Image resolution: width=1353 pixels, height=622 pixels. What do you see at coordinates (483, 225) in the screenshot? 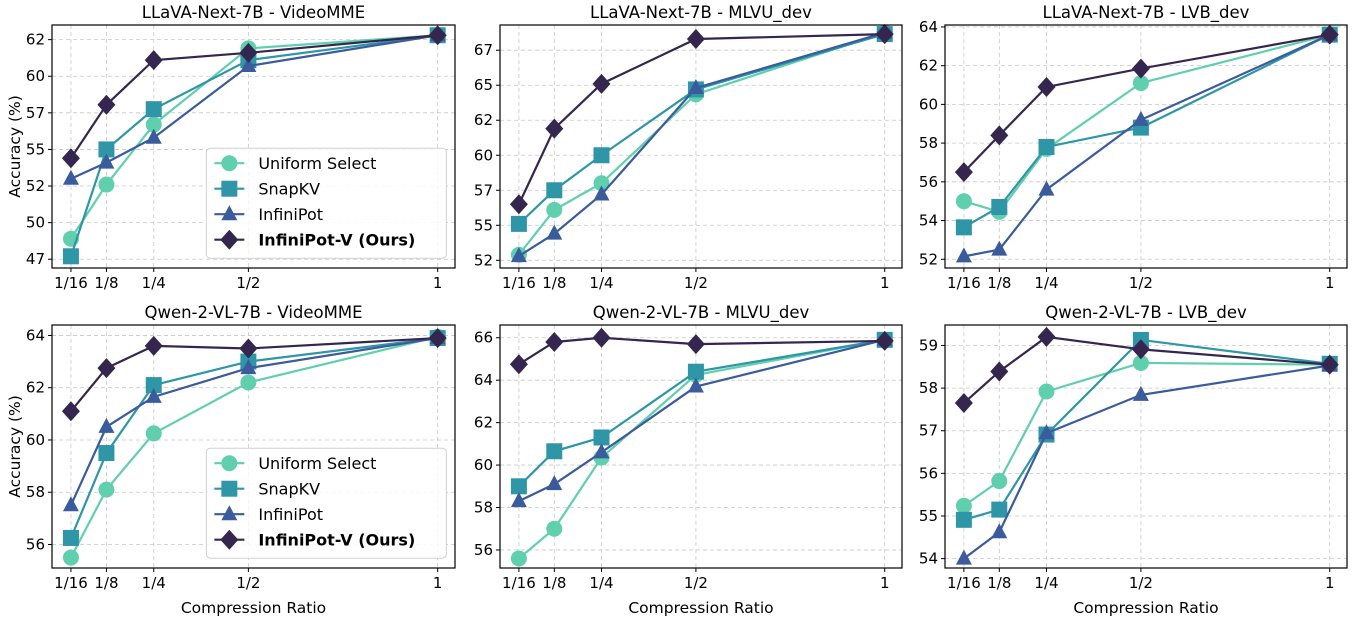
I see `y-tick-label: 55` at bounding box center [483, 225].